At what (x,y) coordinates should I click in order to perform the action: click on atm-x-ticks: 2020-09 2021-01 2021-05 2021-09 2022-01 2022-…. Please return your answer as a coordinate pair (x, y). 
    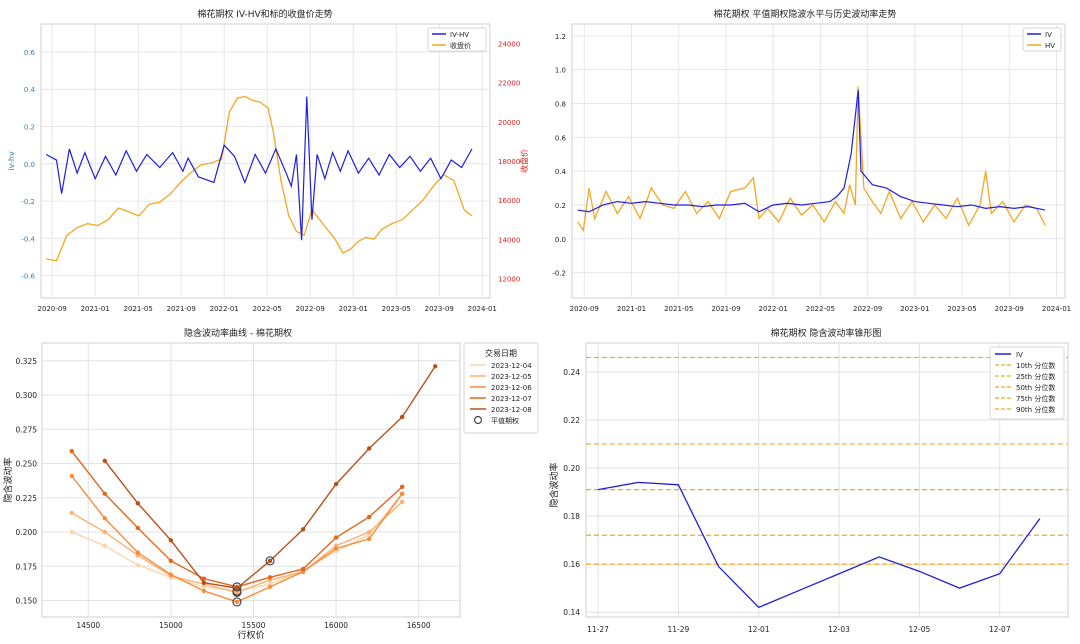
    Looking at the image, I should click on (820, 309).